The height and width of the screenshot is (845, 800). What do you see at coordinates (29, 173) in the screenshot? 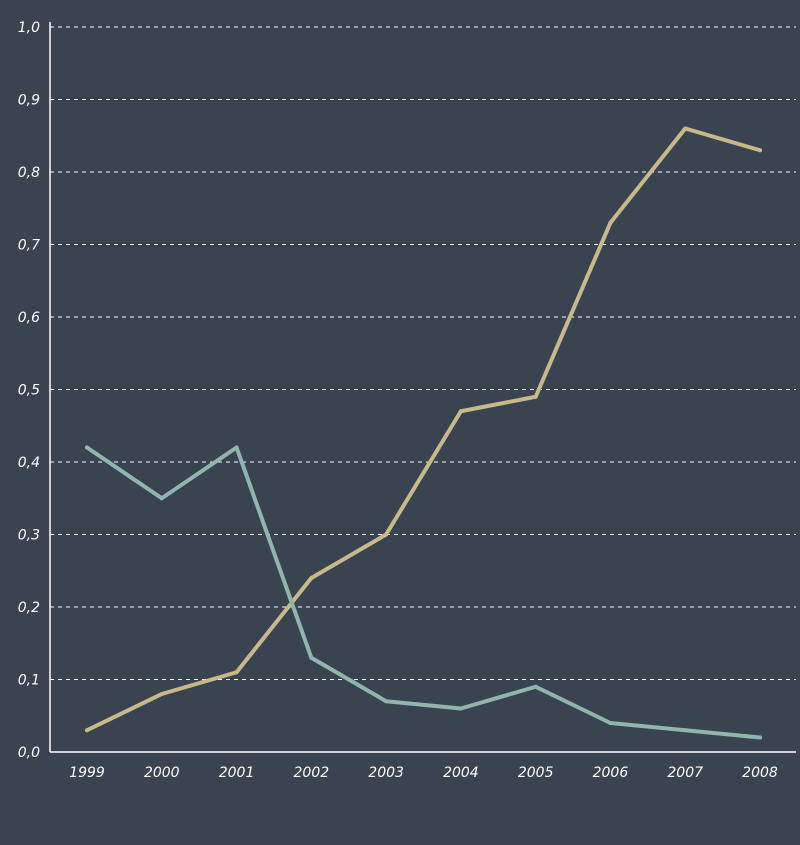
I see `y-tick-label: 0,8` at bounding box center [29, 173].